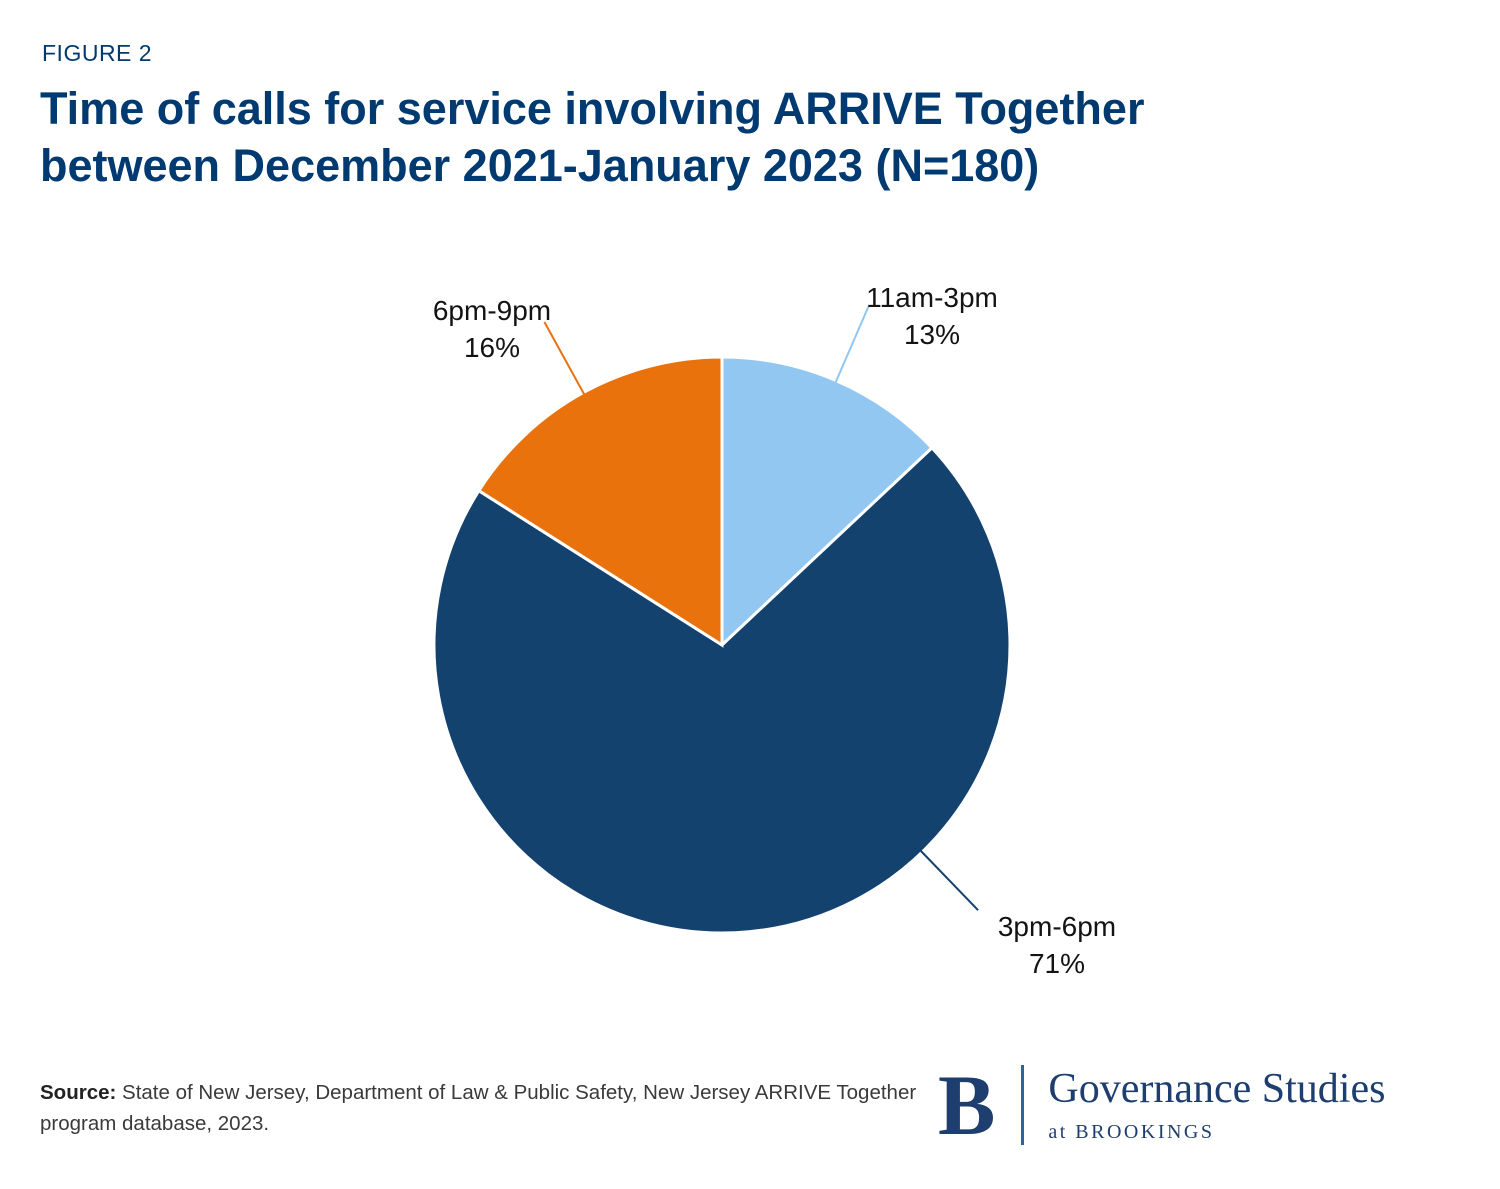  I want to click on logo-text-block: Governance Studies at BROOKINGS, so click(1216, 1104).